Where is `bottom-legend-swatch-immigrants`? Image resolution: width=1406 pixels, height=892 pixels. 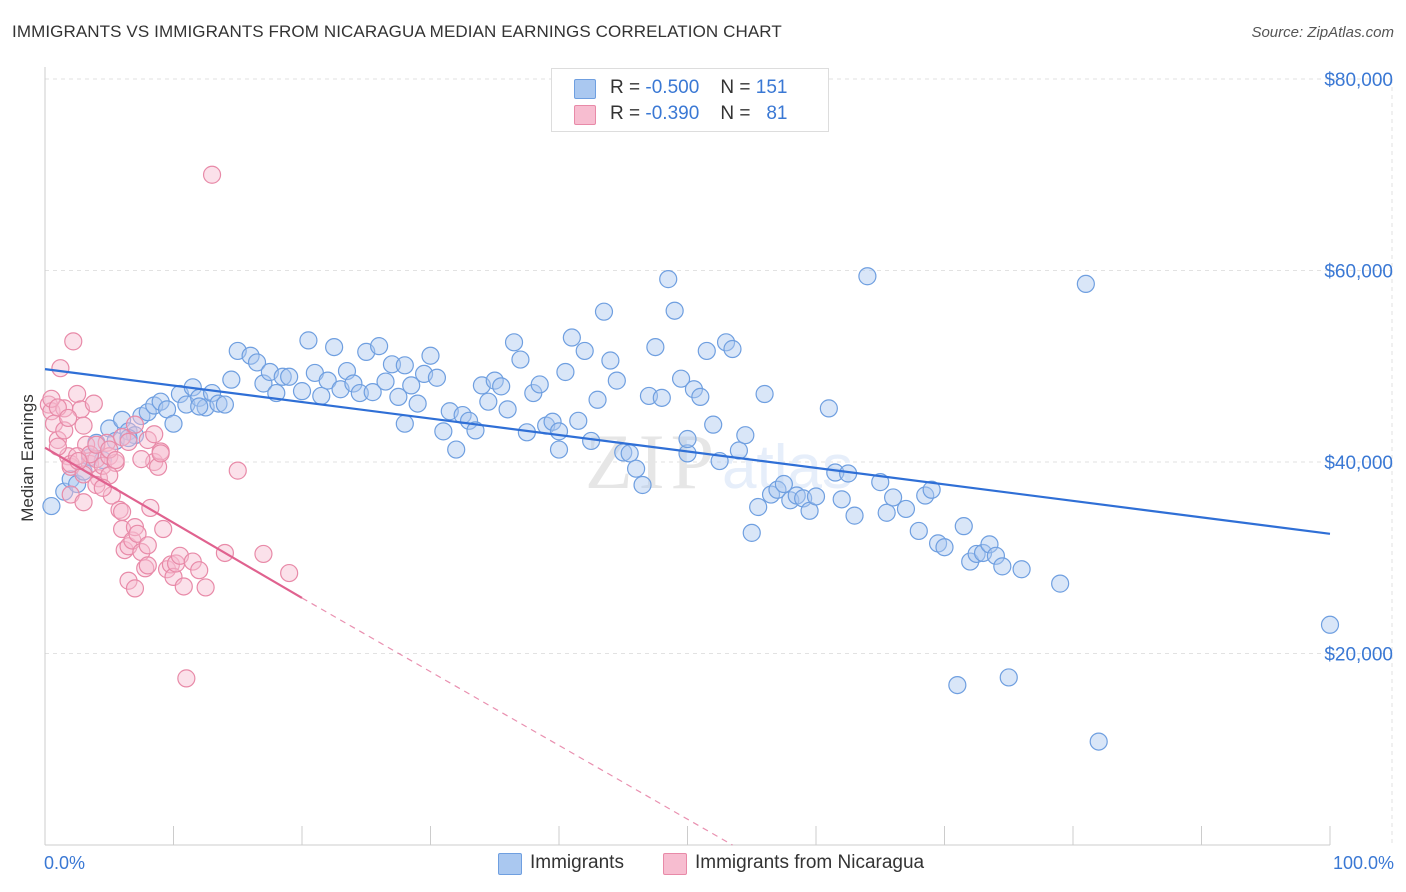 bottom-legend-swatch-immigrants is located at coordinates (510, 864).